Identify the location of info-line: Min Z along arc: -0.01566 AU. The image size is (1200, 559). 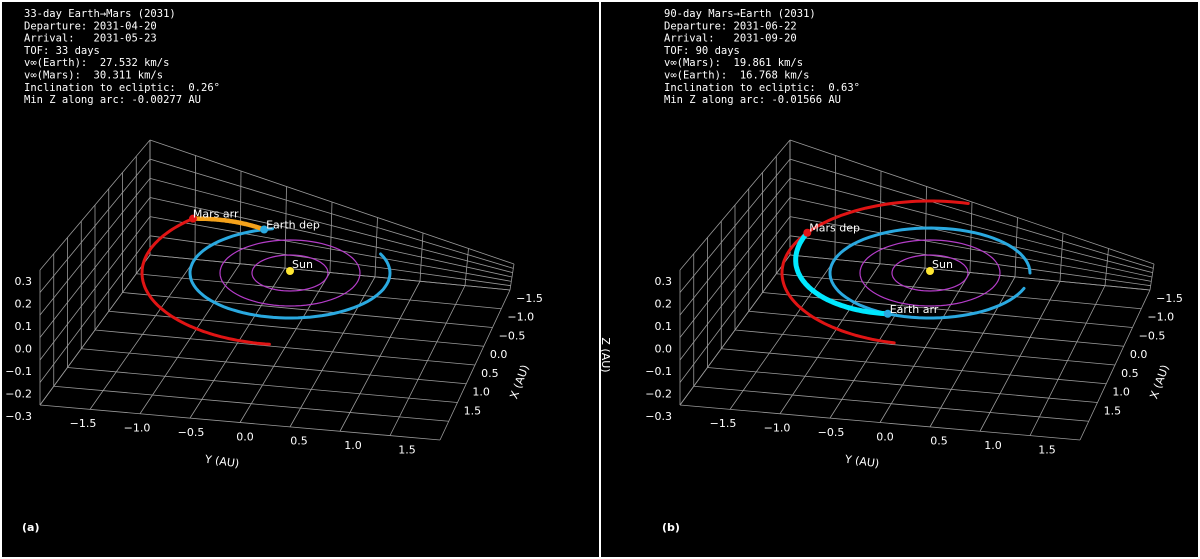
(752, 100).